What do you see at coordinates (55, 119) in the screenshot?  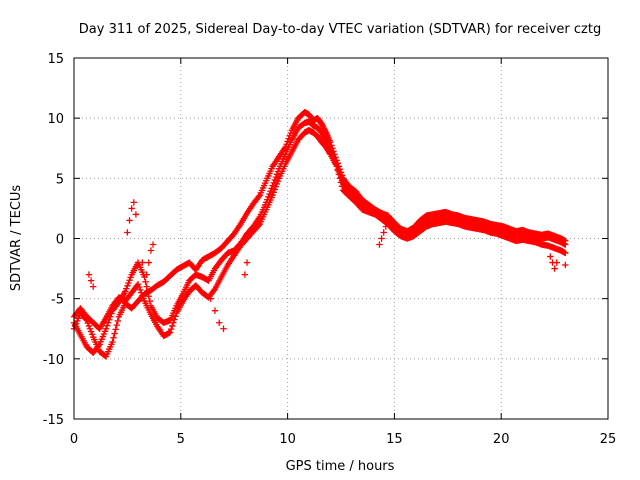 I see `y-tick-label: 10` at bounding box center [55, 119].